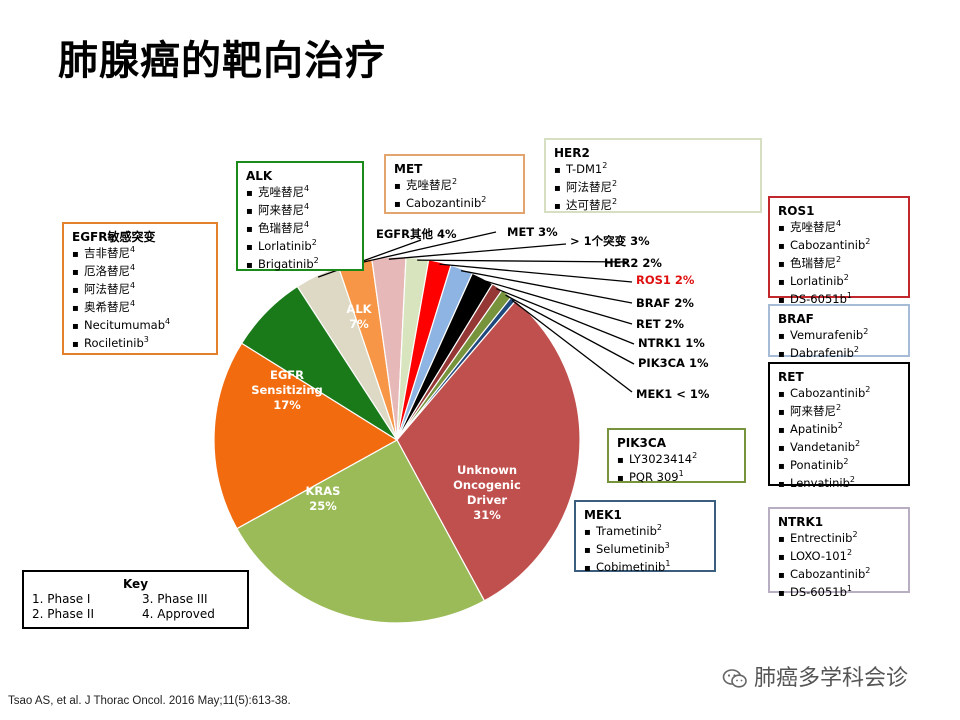 The width and height of the screenshot is (960, 720). What do you see at coordinates (259, 176) in the screenshot?
I see `box-title: ALK` at bounding box center [259, 176].